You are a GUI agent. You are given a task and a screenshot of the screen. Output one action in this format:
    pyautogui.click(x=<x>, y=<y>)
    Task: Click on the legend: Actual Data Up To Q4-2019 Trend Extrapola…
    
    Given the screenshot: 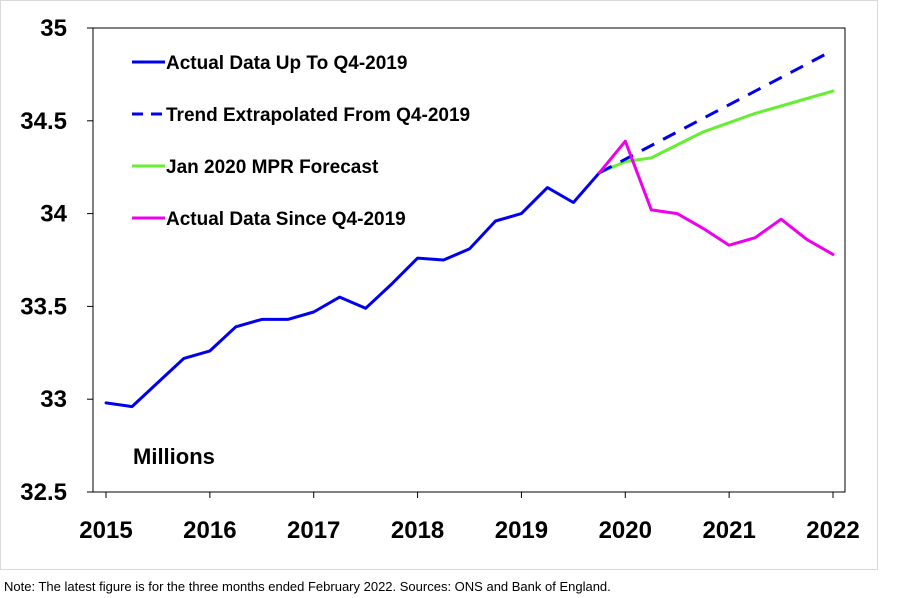 What is the action you would take?
    pyautogui.click(x=301, y=141)
    